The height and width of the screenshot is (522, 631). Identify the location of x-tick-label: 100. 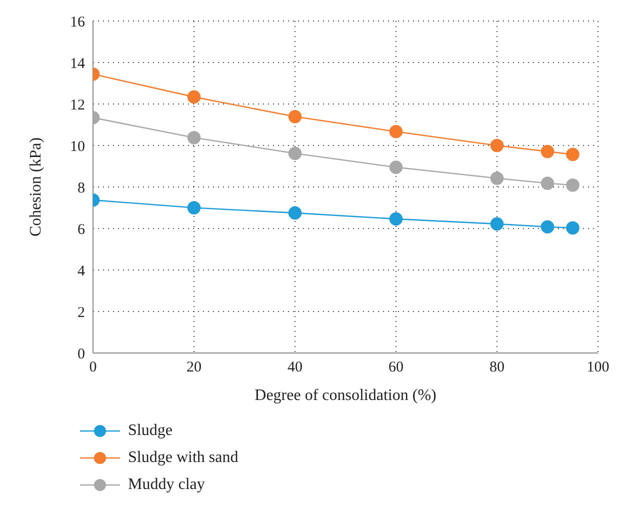
(598, 368).